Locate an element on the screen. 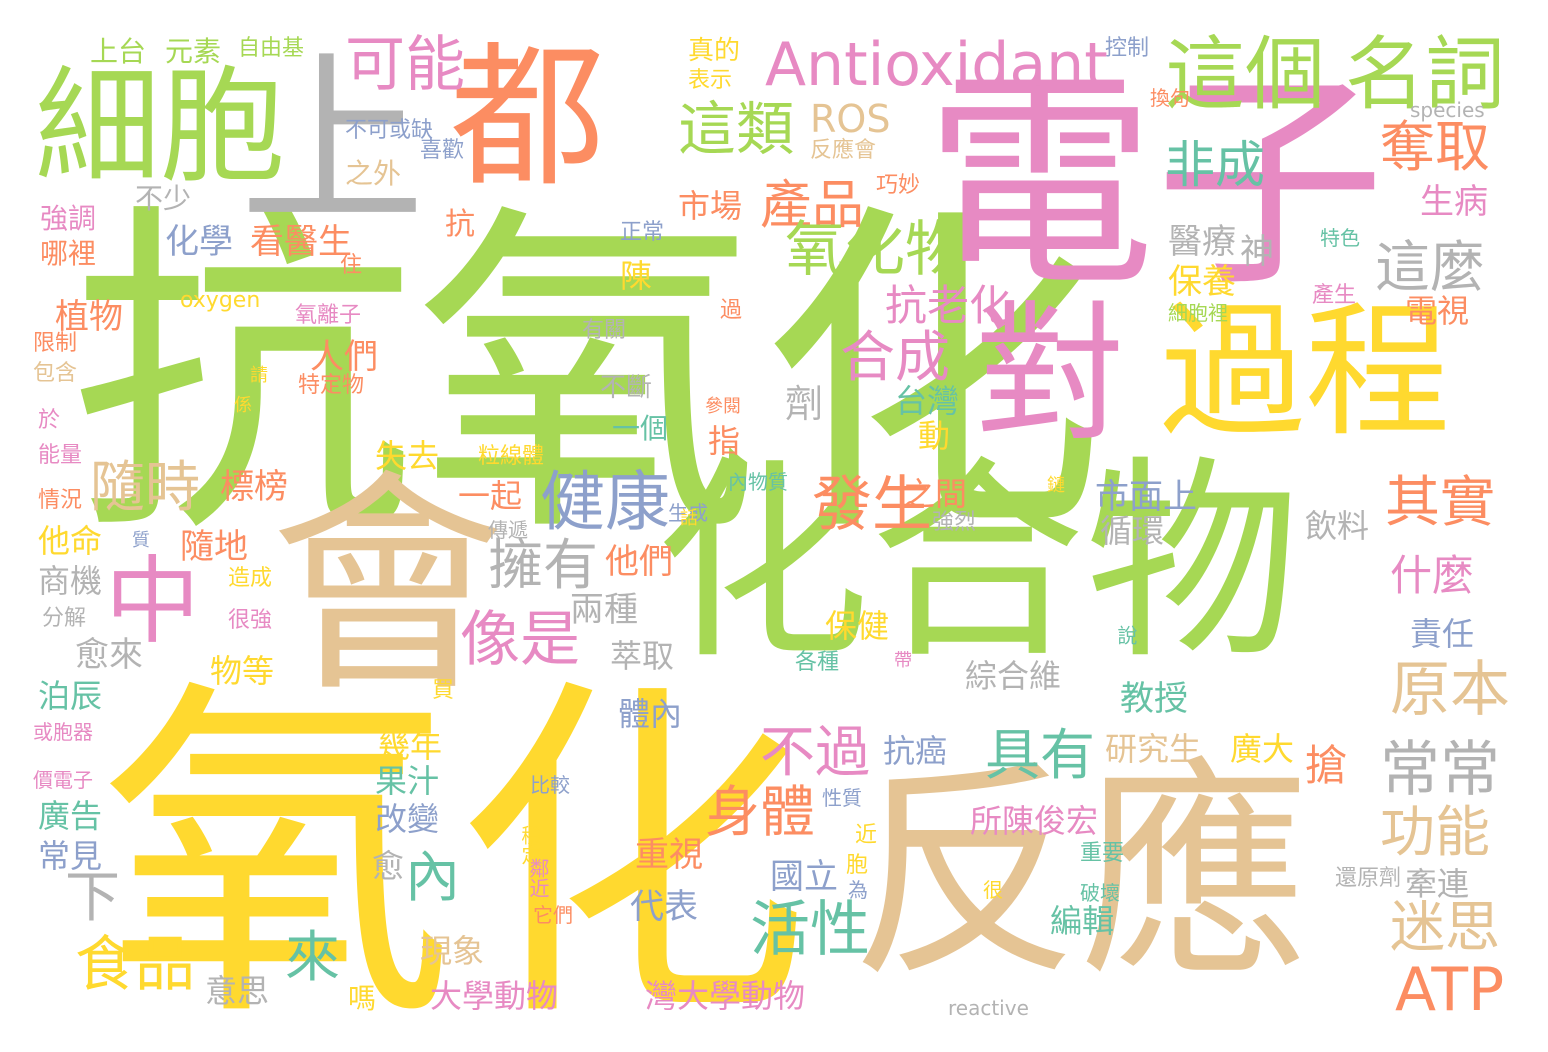 The height and width of the screenshot is (1052, 1548). cloud-word: 隨地 is located at coordinates (214, 547).